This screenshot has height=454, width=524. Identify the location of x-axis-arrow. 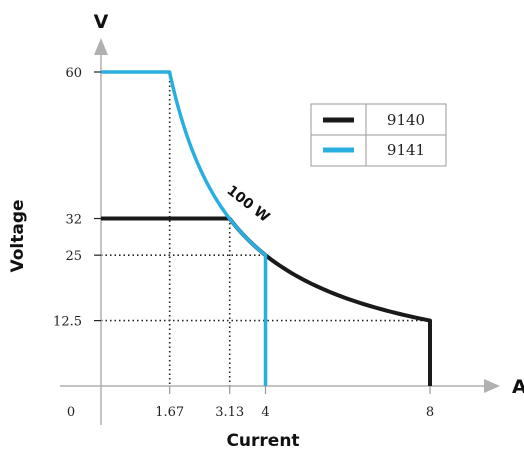
(492, 386).